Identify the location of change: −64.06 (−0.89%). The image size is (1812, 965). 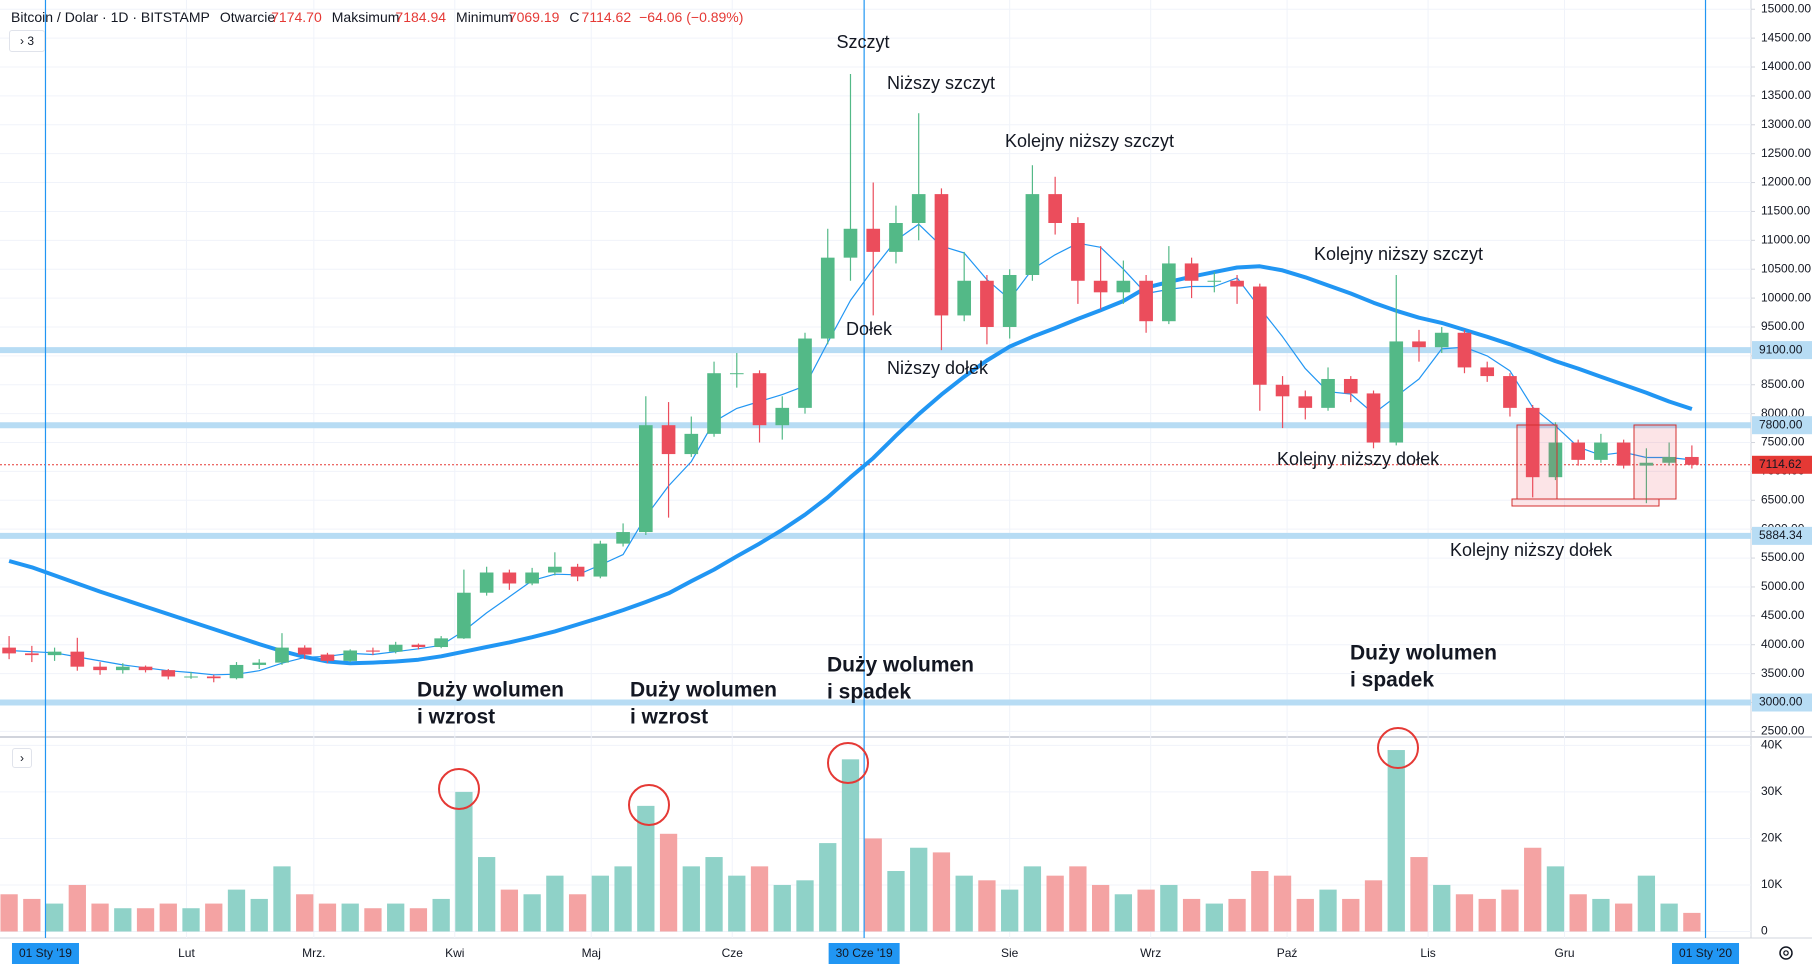
(691, 17).